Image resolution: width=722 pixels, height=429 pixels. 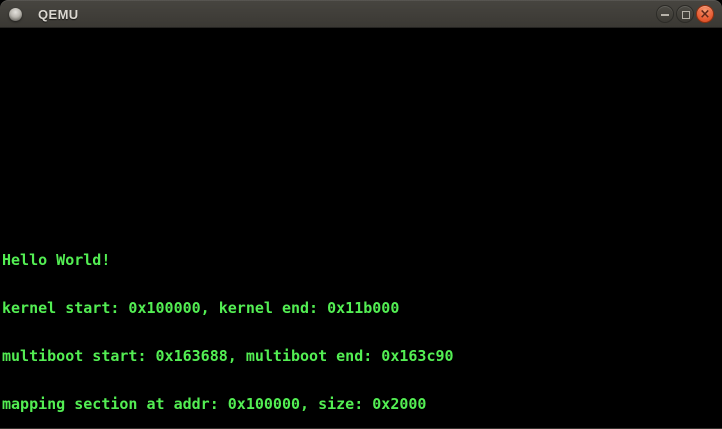 What do you see at coordinates (361, 14) in the screenshot?
I see `titlebar: QEMU ×` at bounding box center [361, 14].